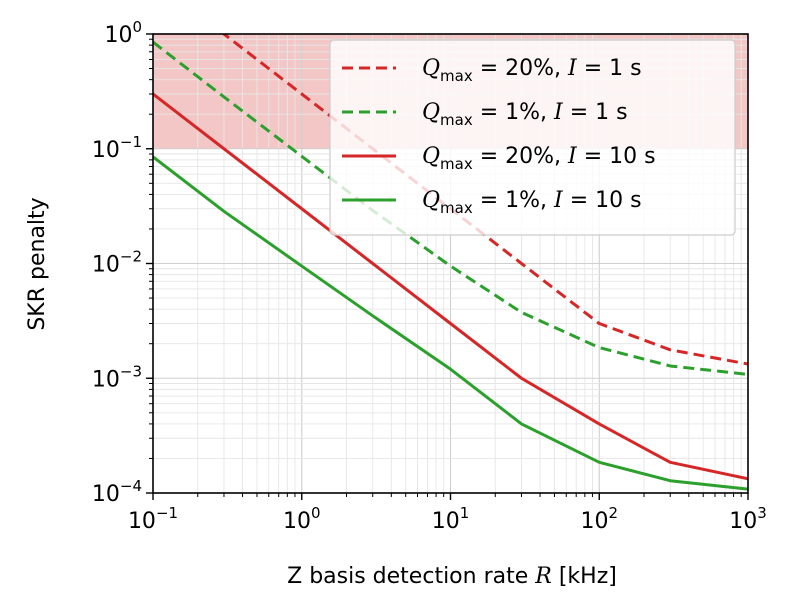 This screenshot has height=611, width=797. I want to click on legend-label-4: Qmax = 1%, I = 10 s, so click(532, 202).